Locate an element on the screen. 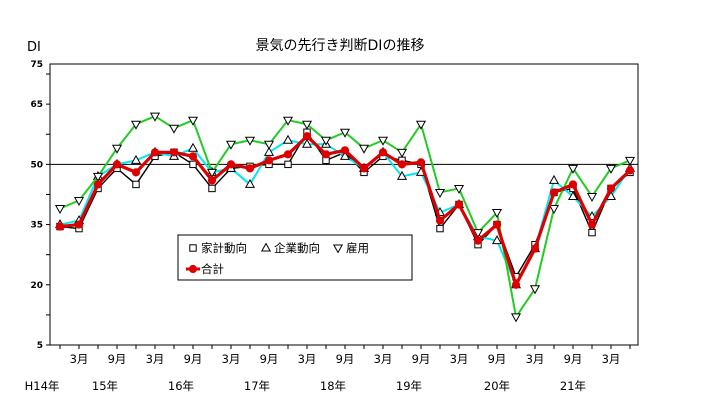 Image resolution: width=718 pixels, height=420 pixels. x-year-label: 16年 is located at coordinates (181, 386).